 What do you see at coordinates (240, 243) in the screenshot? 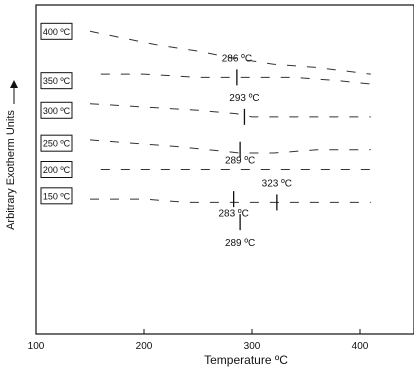
I see `transition-label-5: 289 ºC` at bounding box center [240, 243].